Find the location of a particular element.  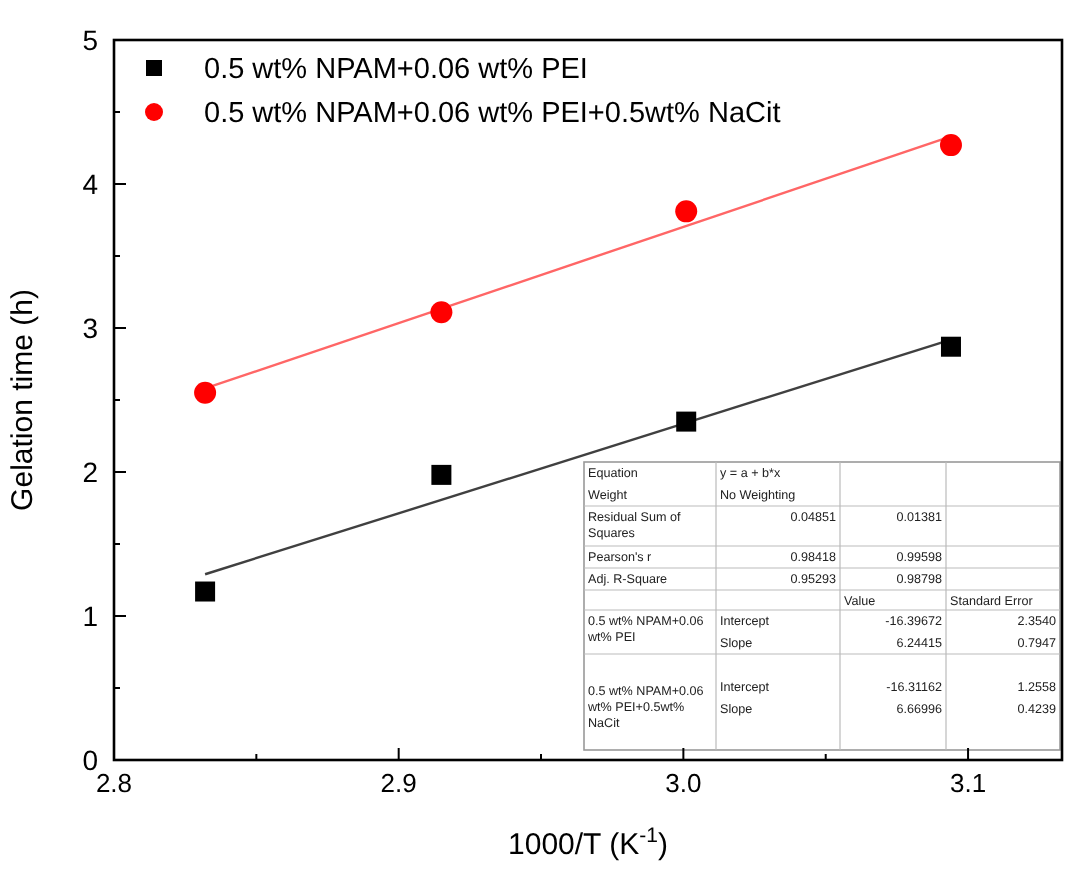

y-tick-label: 1 is located at coordinates (90, 616).